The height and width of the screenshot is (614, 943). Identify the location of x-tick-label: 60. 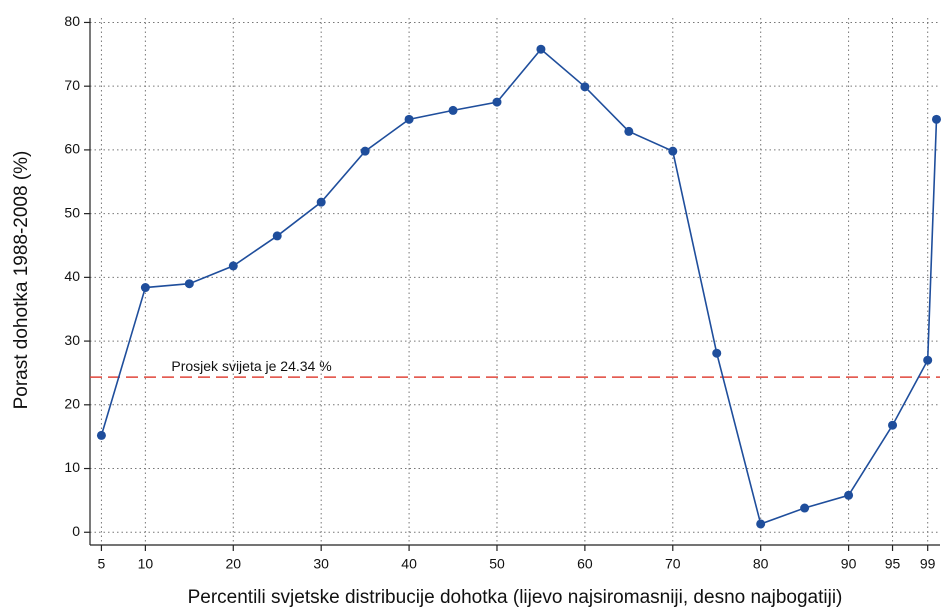
(585, 564).